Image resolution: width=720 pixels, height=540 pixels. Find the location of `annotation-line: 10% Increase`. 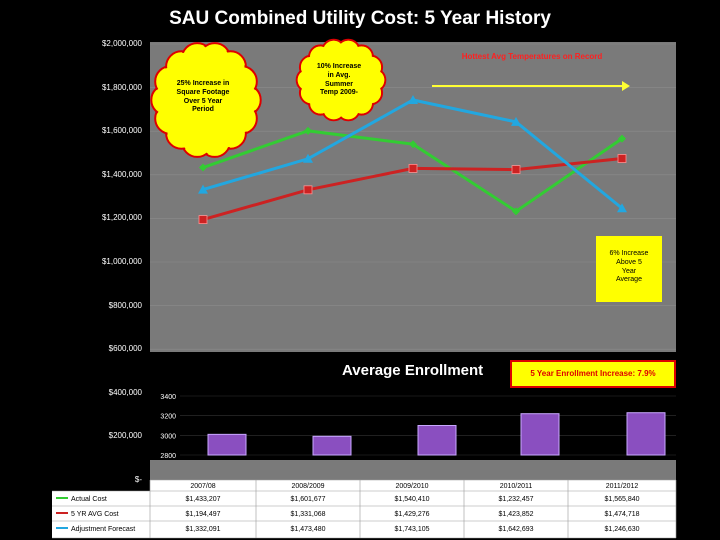

annotation-line: 10% Increase is located at coordinates (339, 66).